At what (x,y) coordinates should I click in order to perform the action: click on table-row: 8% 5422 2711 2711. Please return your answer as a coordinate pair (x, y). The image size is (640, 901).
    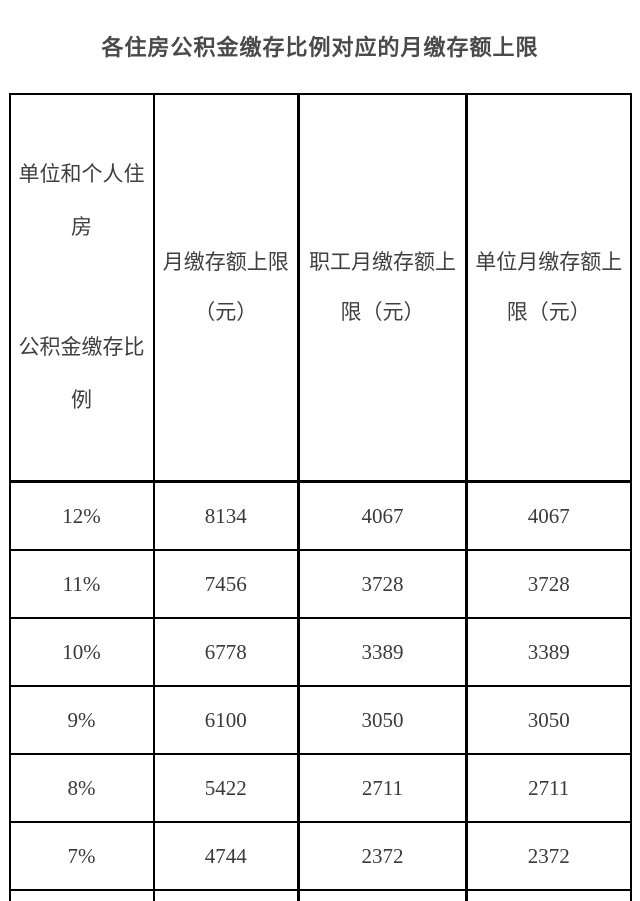
    Looking at the image, I should click on (320, 788).